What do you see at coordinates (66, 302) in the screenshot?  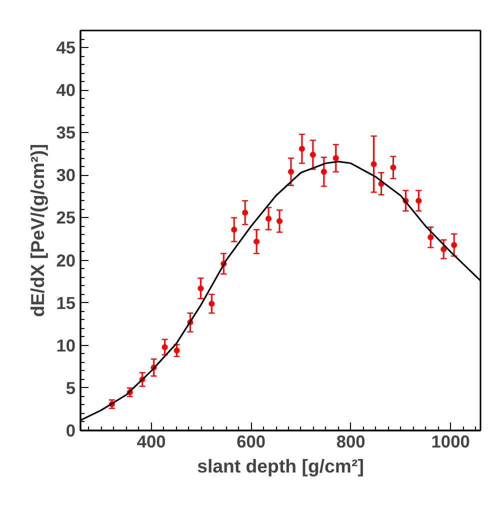 I see `y-tick-label: 15` at bounding box center [66, 302].